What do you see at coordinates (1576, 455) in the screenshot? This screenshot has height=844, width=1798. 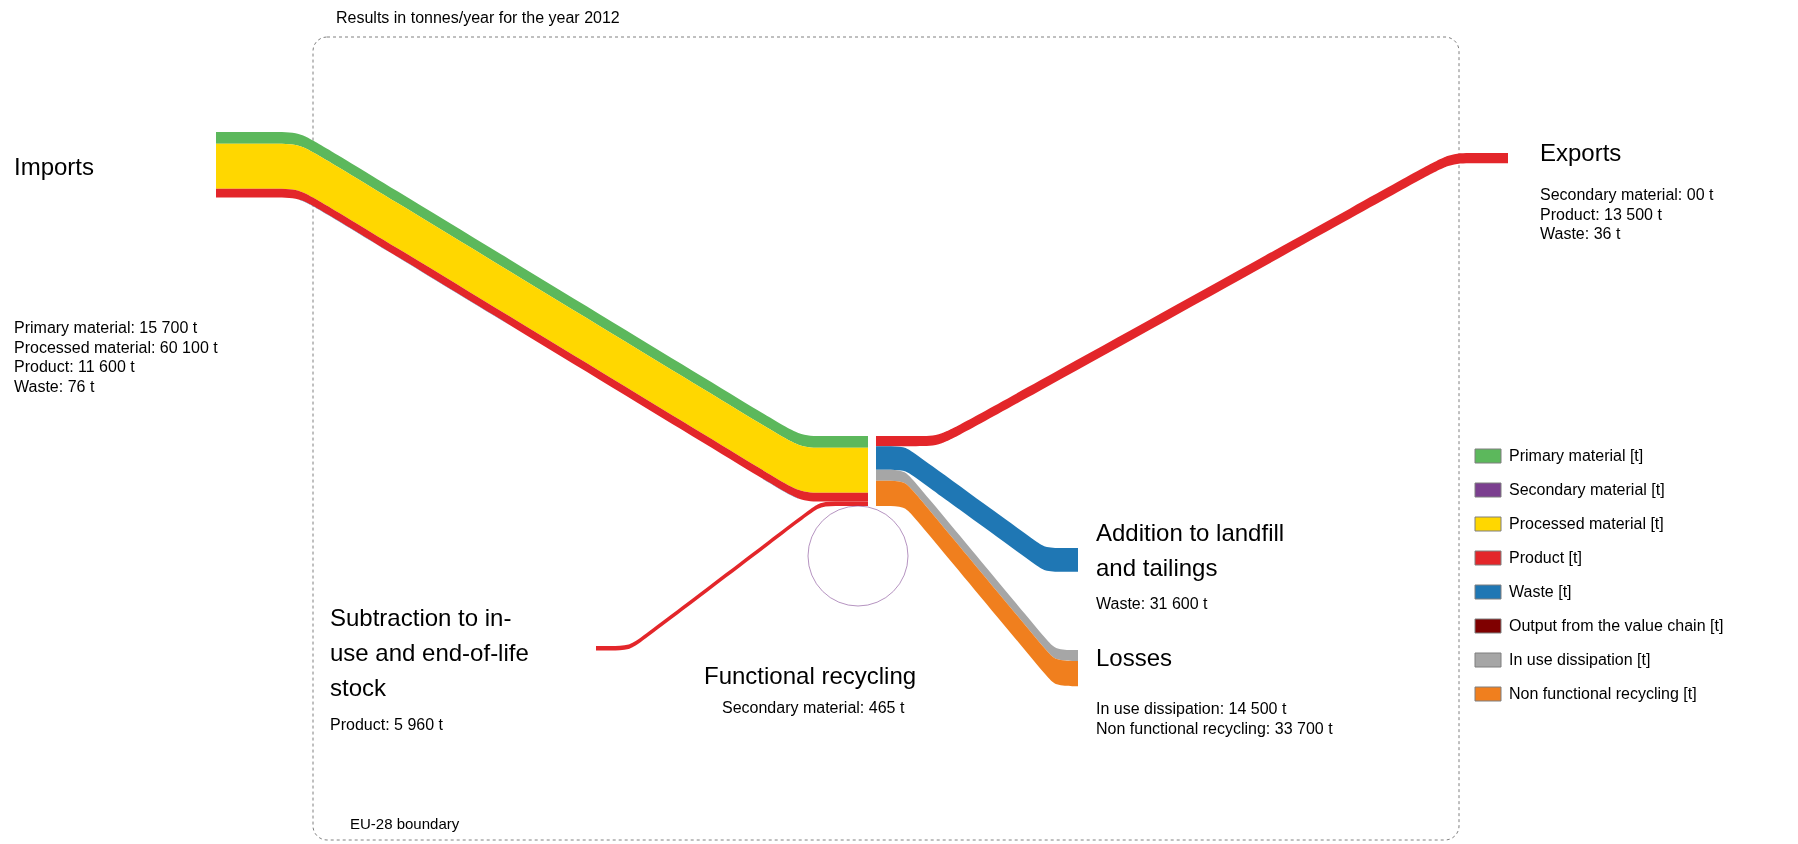 I see `legend-label: Primary material [t]` at bounding box center [1576, 455].